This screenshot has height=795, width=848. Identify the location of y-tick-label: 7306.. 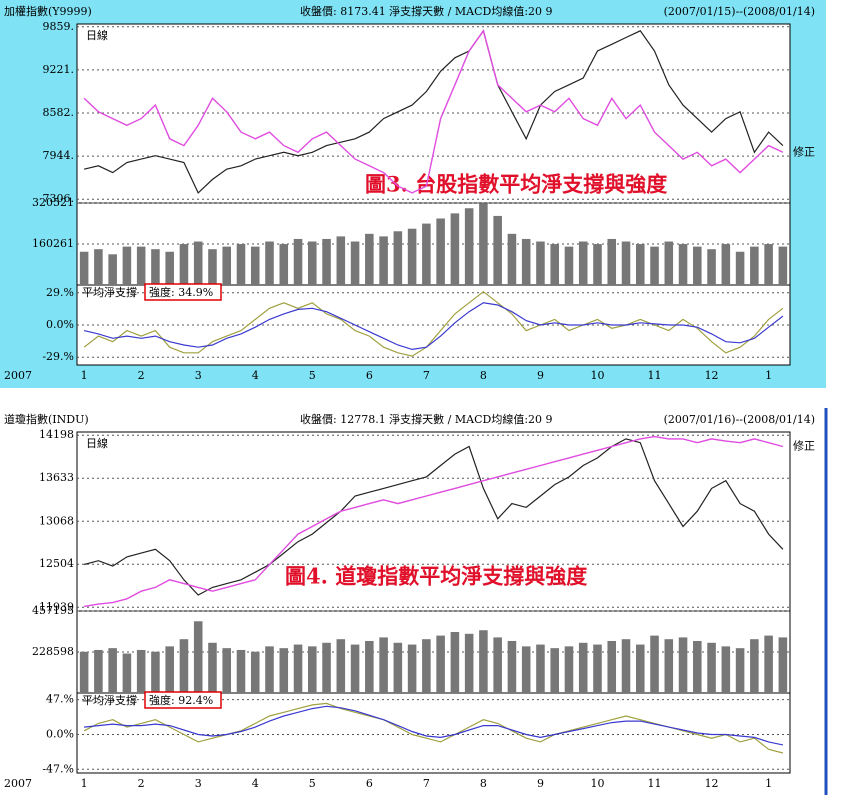
(59, 198).